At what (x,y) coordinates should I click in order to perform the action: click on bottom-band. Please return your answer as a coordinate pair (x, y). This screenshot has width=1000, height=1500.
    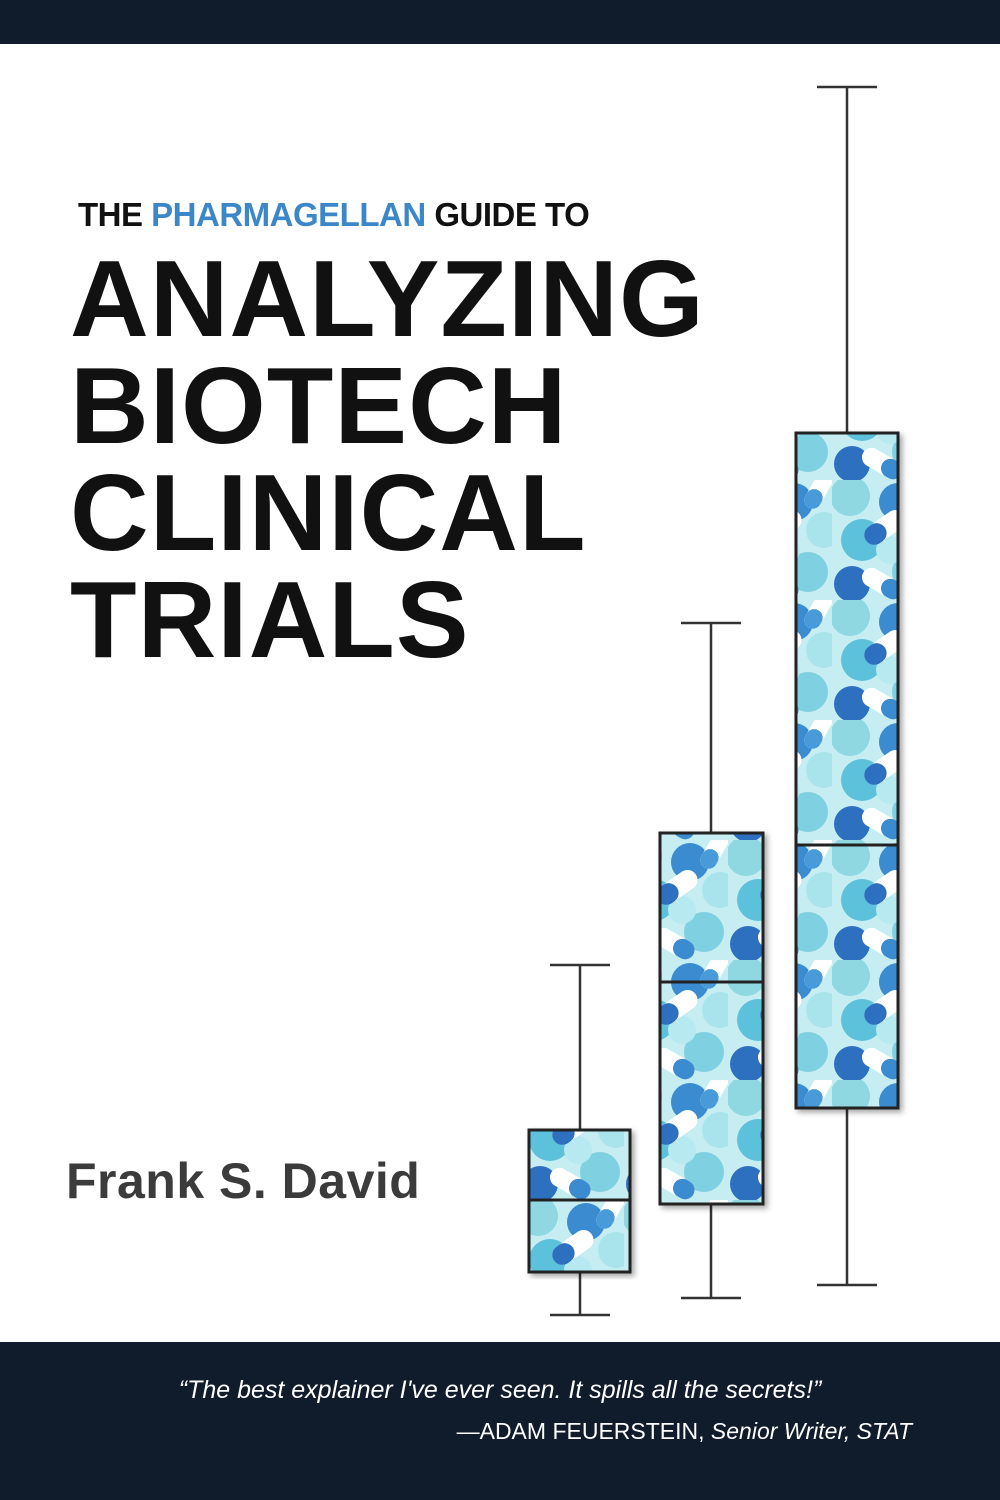
    Looking at the image, I should click on (500, 1421).